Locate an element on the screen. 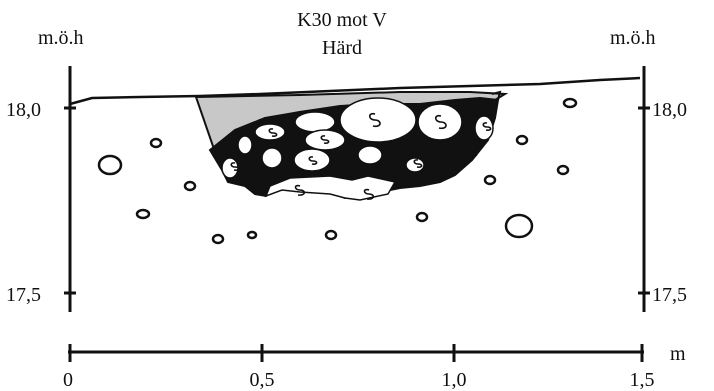 The height and width of the screenshot is (391, 714). title-line-2: Härd is located at coordinates (342, 48).